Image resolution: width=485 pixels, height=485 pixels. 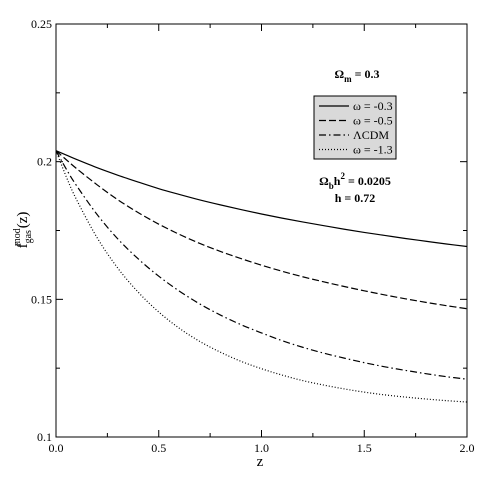 What do you see at coordinates (158, 448) in the screenshot?
I see `x-tick-label: 0.5` at bounding box center [158, 448].